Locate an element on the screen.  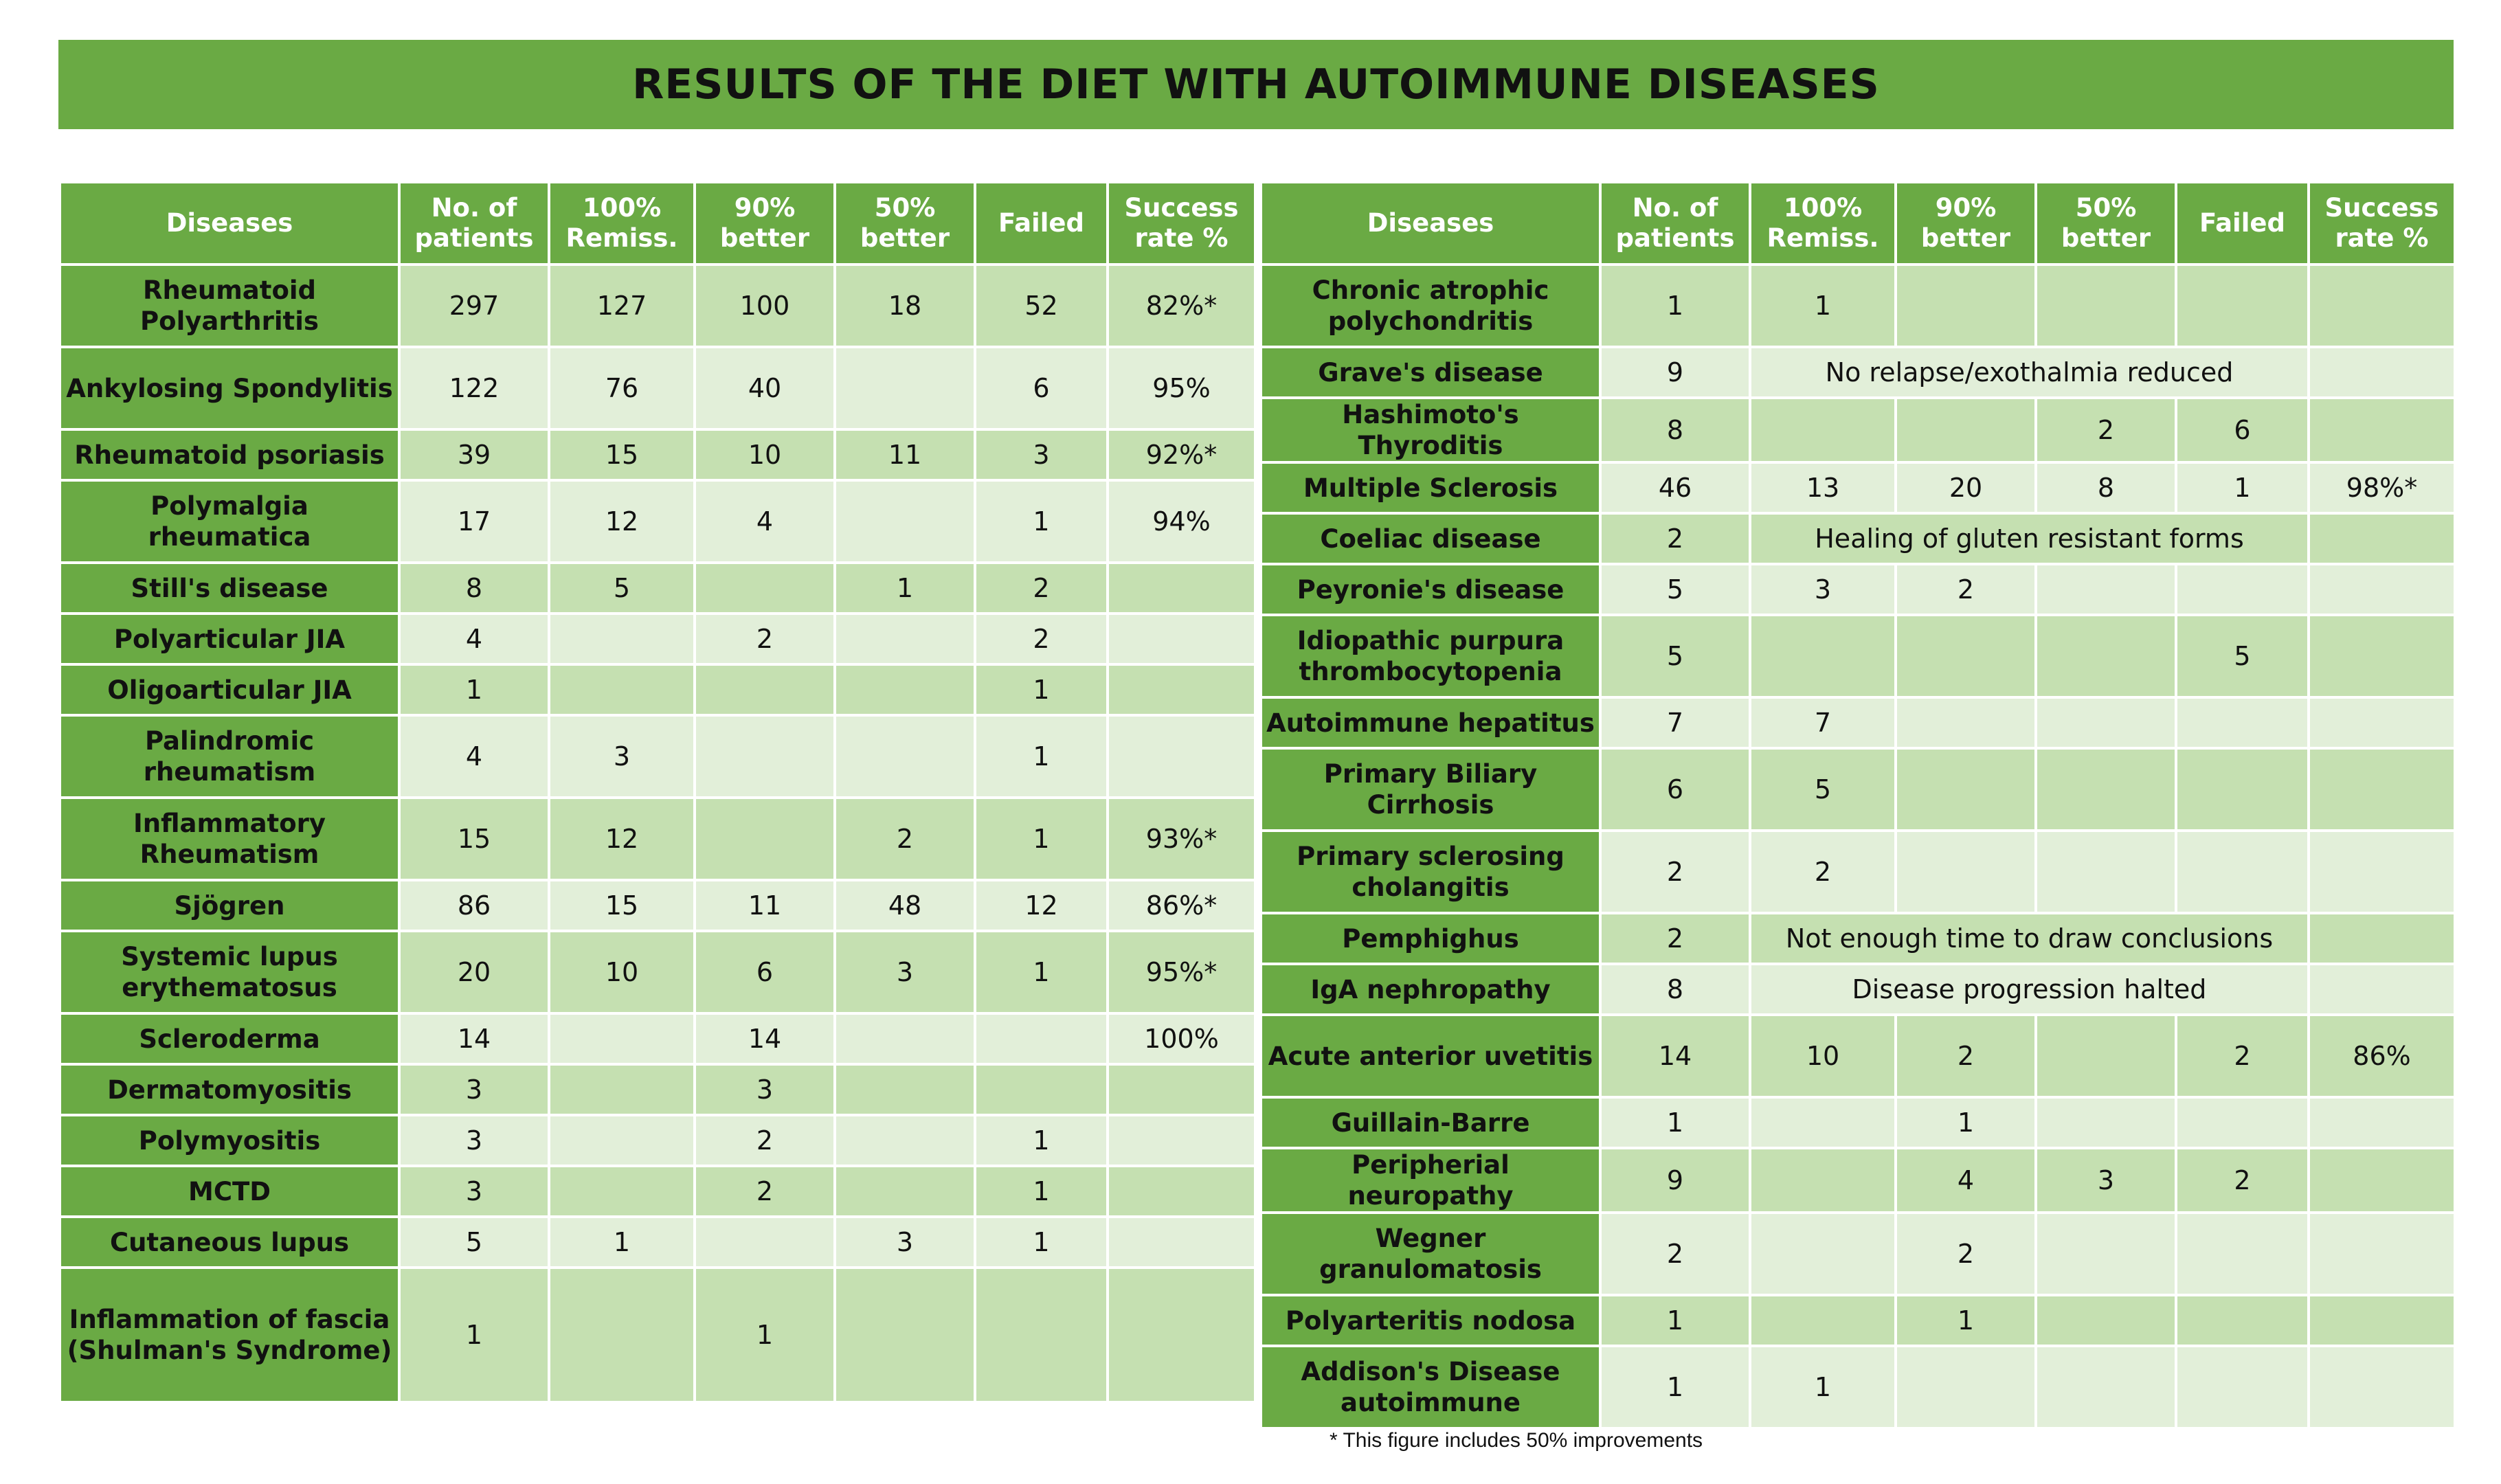
value-cell: 86 is located at coordinates (474, 906).